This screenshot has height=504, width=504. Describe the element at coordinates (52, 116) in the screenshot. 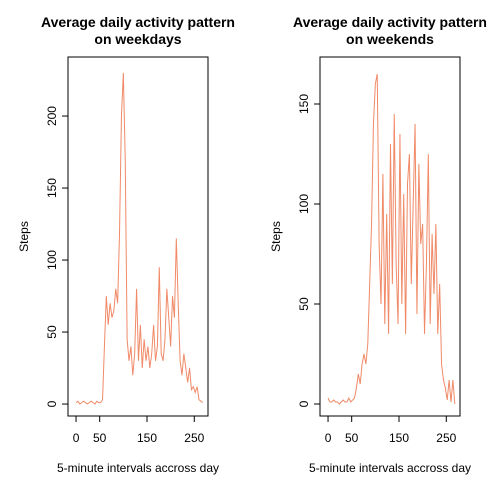

I see `y-tick-label: 200` at that location.